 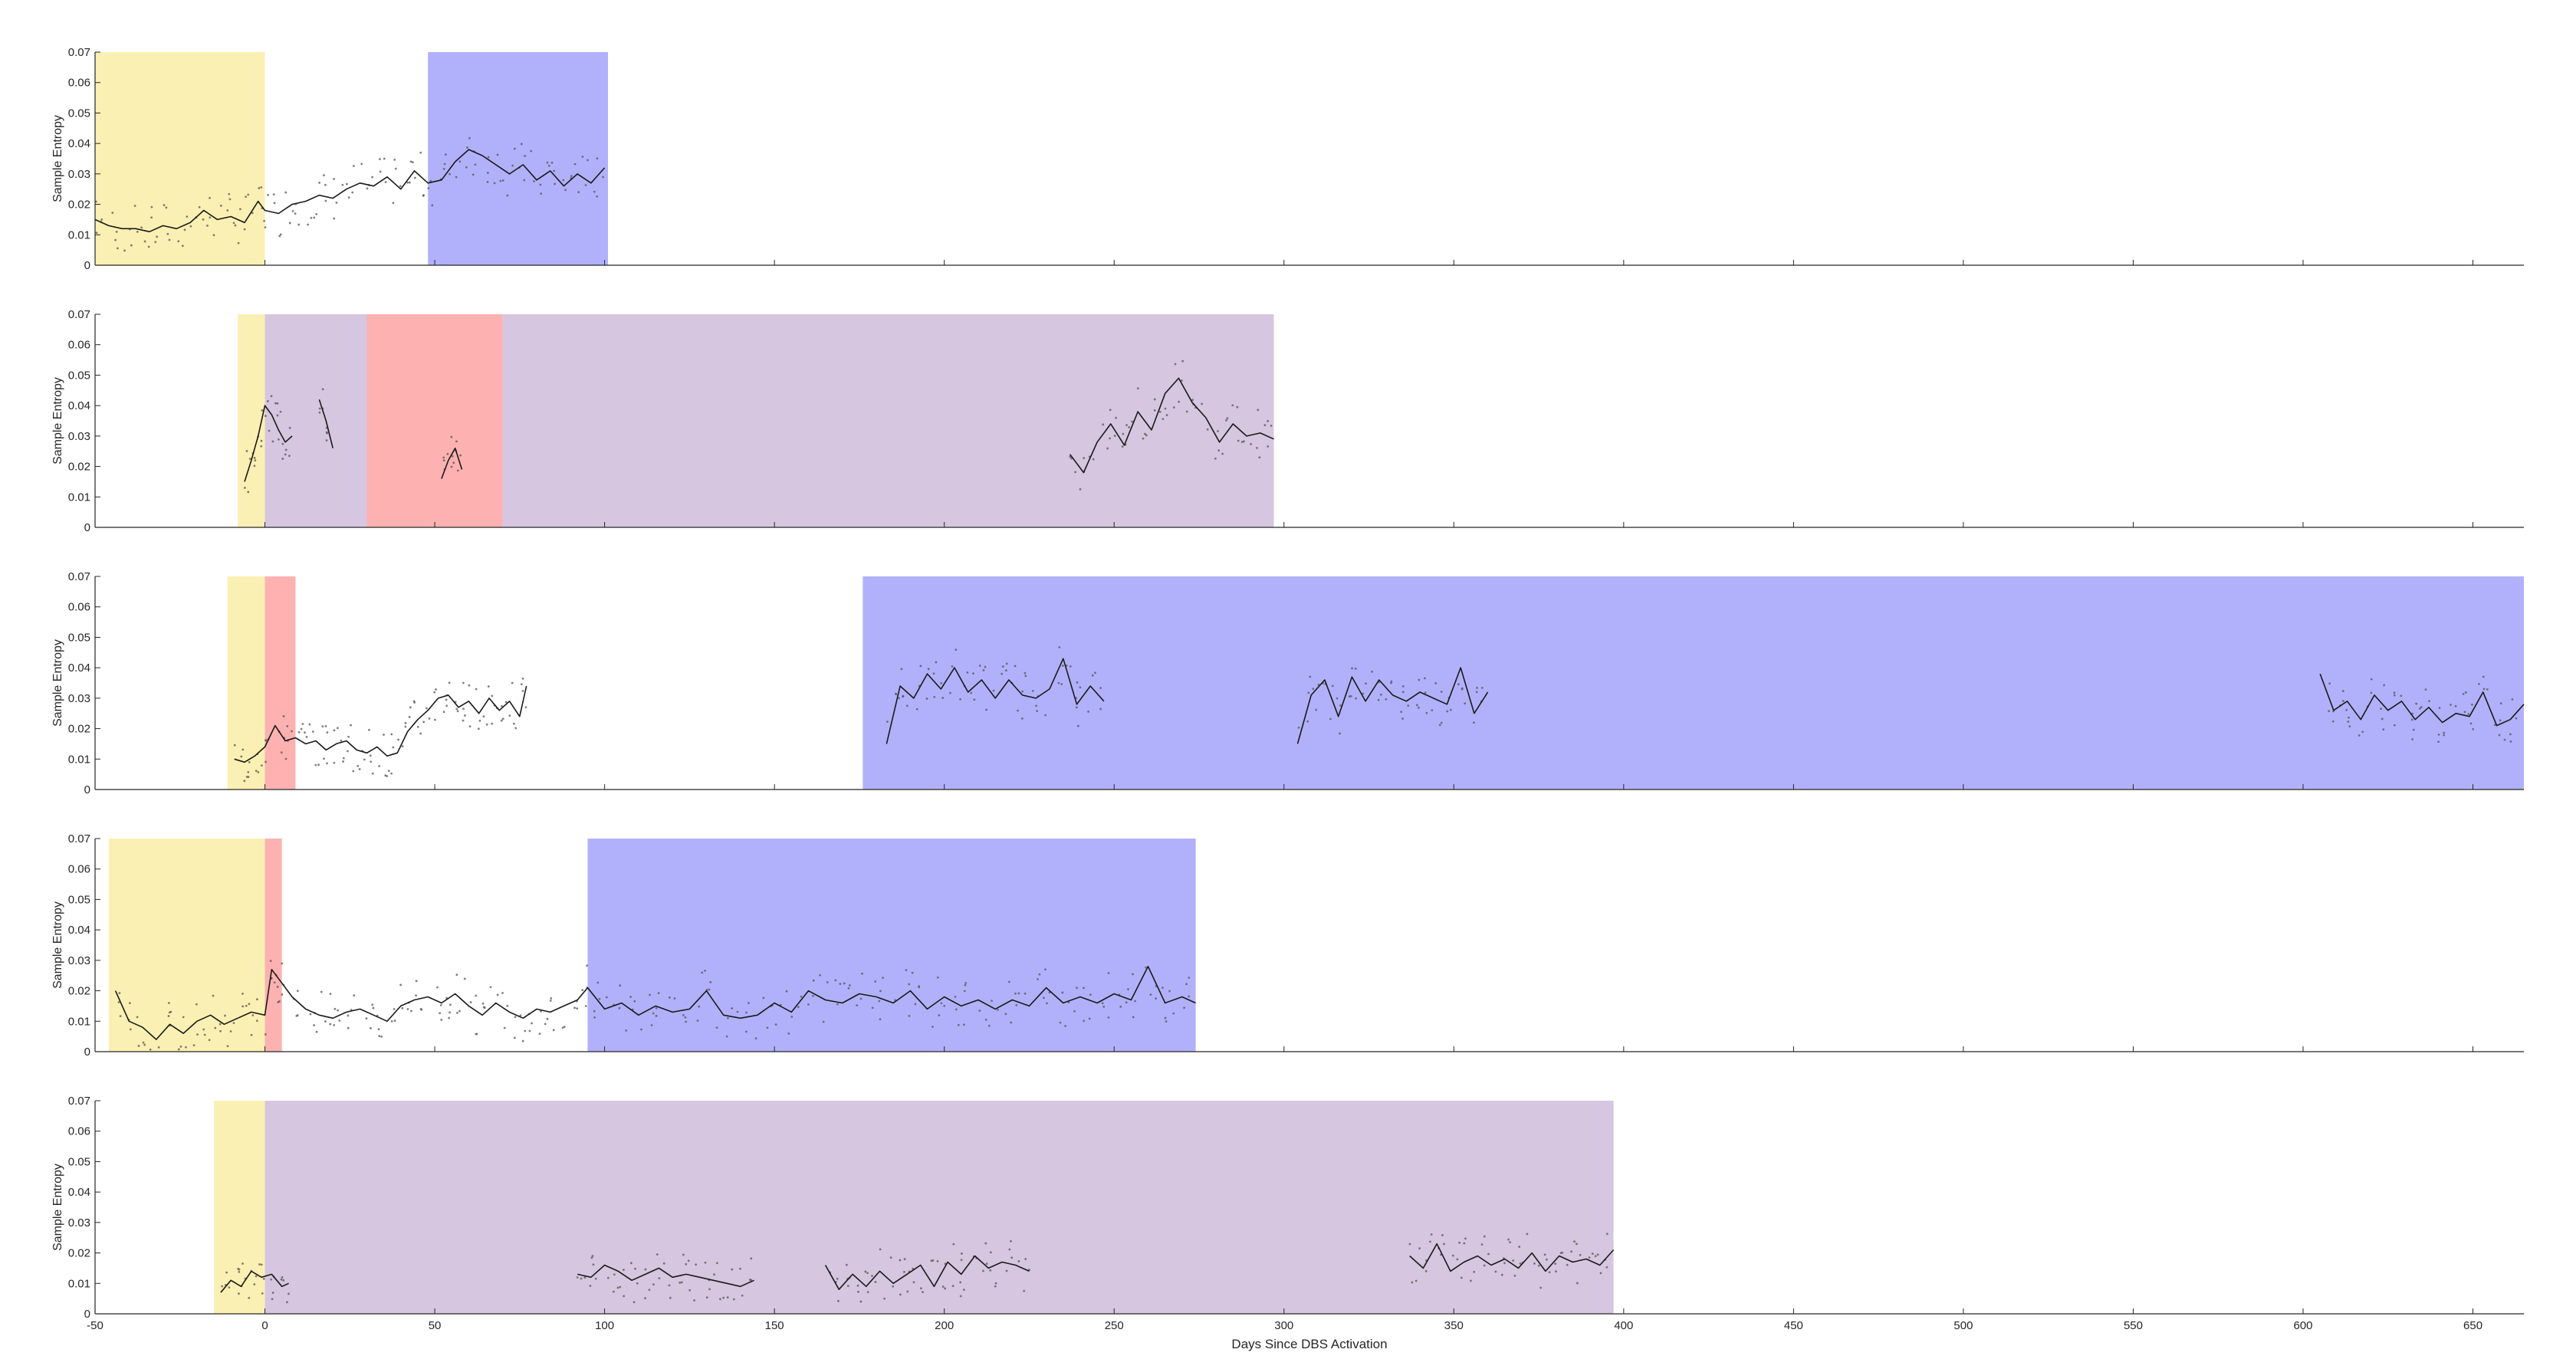 What do you see at coordinates (79, 497) in the screenshot?
I see `y-tick-label: 0.01` at bounding box center [79, 497].